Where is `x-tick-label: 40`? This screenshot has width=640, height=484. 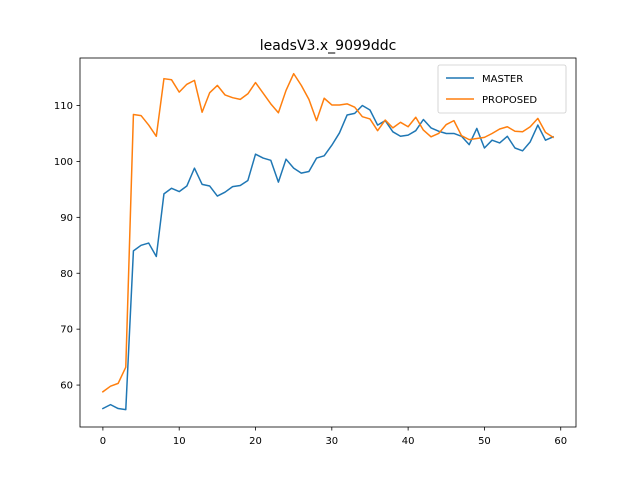
x-tick-label: 40 is located at coordinates (408, 441).